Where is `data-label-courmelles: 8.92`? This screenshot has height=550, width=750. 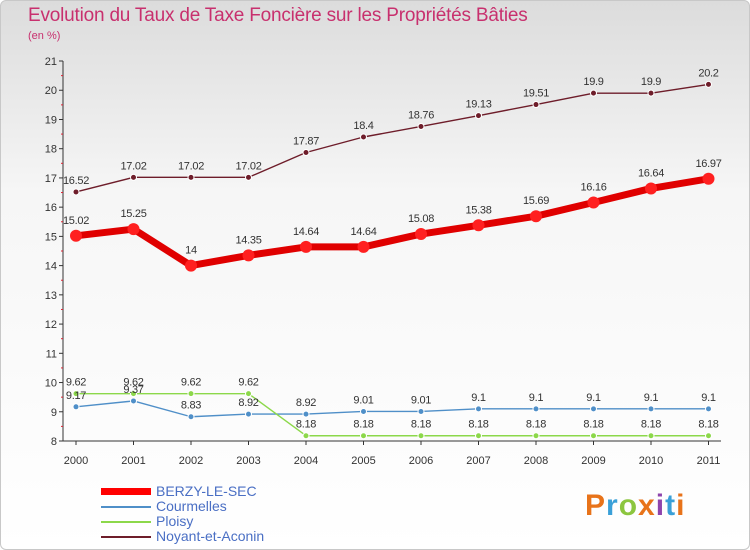
data-label-courmelles: 8.92 is located at coordinates (248, 403).